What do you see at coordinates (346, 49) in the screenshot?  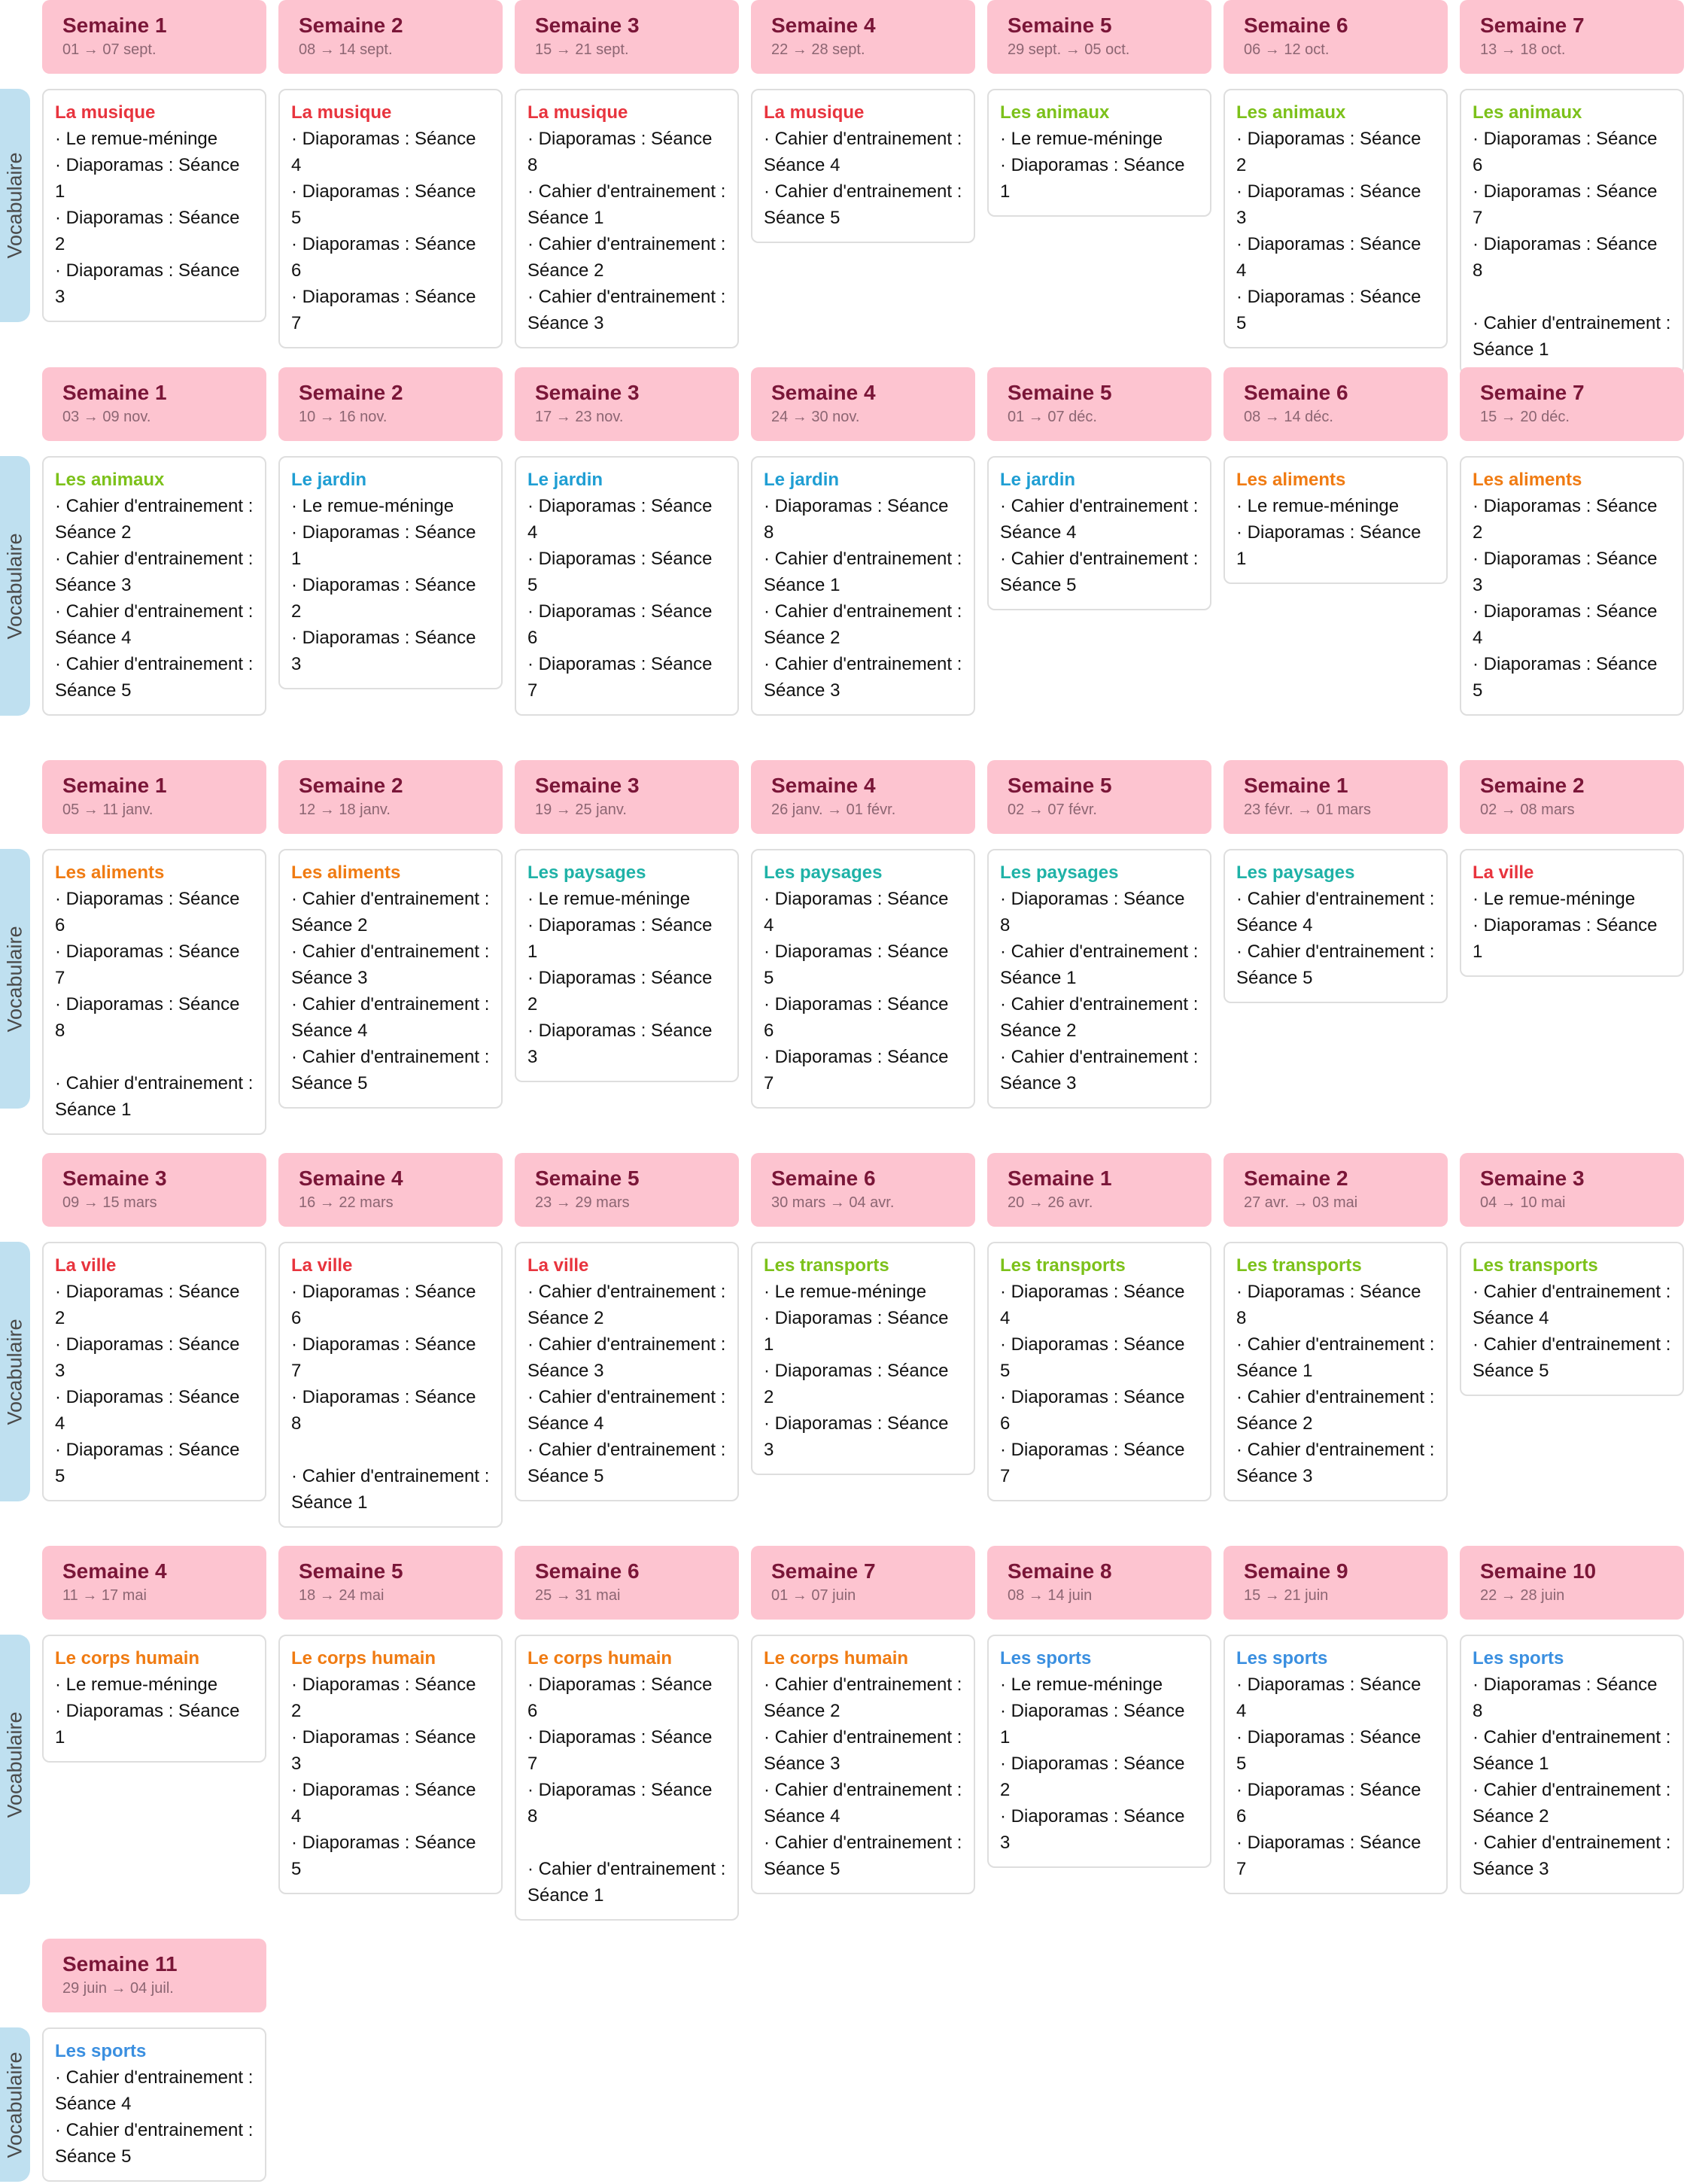 I see `week-dates: 08 → 14 sept.` at bounding box center [346, 49].